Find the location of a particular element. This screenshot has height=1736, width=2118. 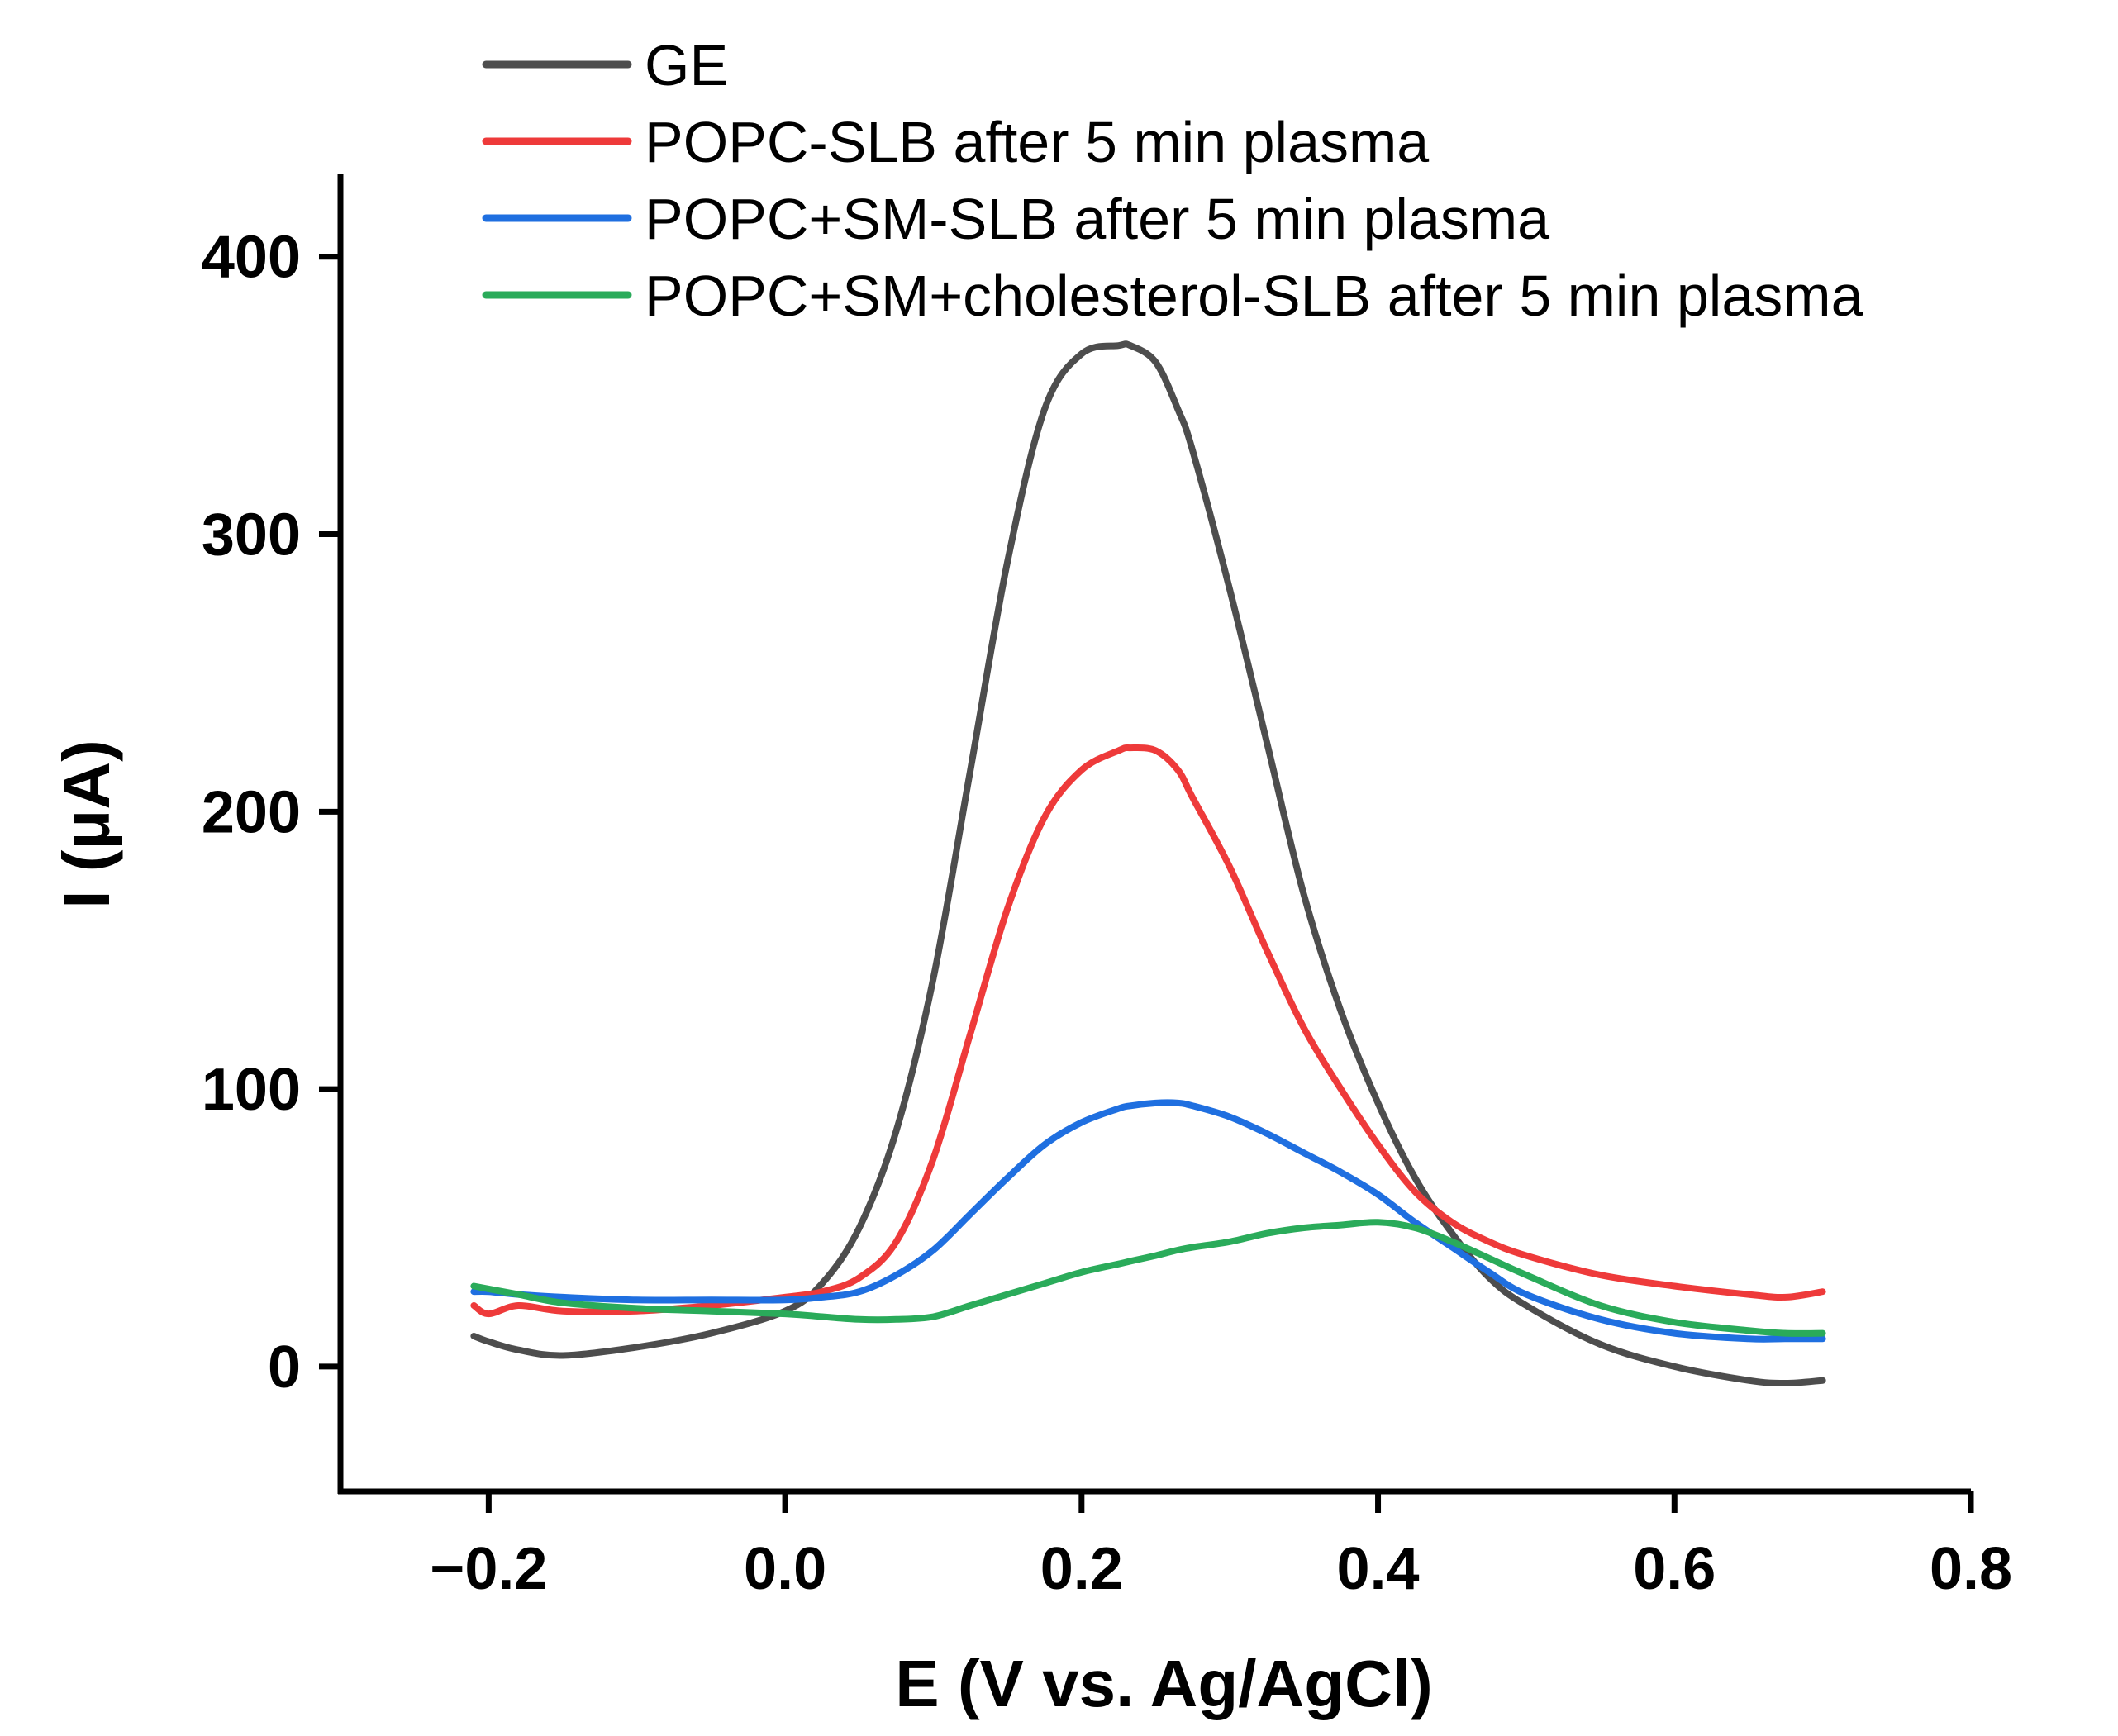

x-tick-label: 0.8 is located at coordinates (1971, 1569).